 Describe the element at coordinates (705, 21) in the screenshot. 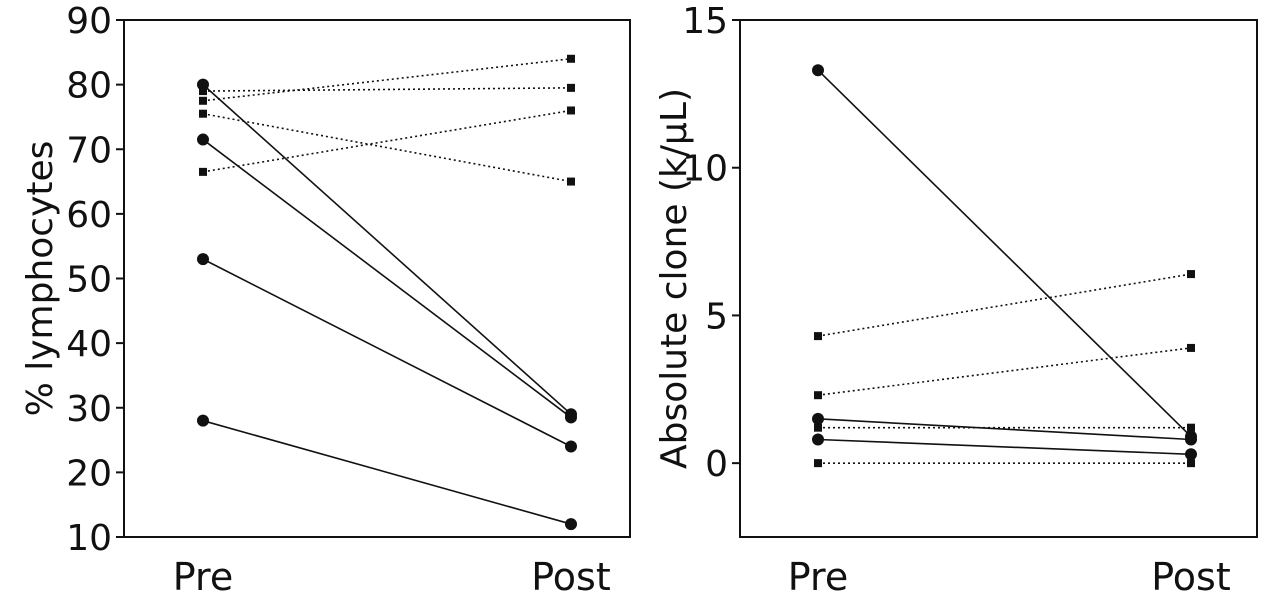

I see `y-tick-label: 15` at that location.